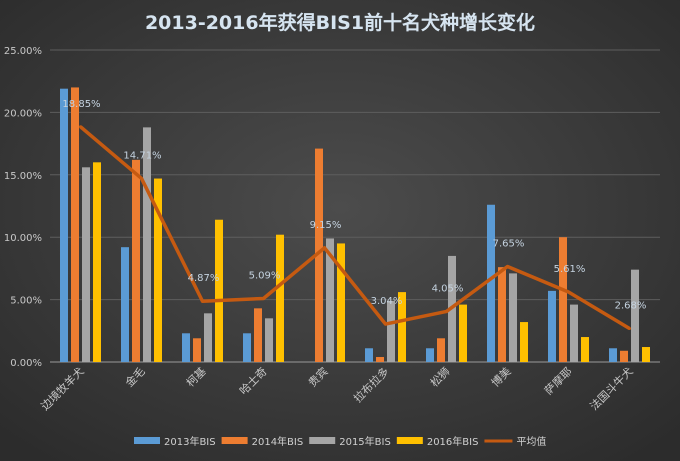 Image resolution: width=680 pixels, height=461 pixels. What do you see at coordinates (23, 113) in the screenshot?
I see `y-tick-label: 20.00%` at bounding box center [23, 113].